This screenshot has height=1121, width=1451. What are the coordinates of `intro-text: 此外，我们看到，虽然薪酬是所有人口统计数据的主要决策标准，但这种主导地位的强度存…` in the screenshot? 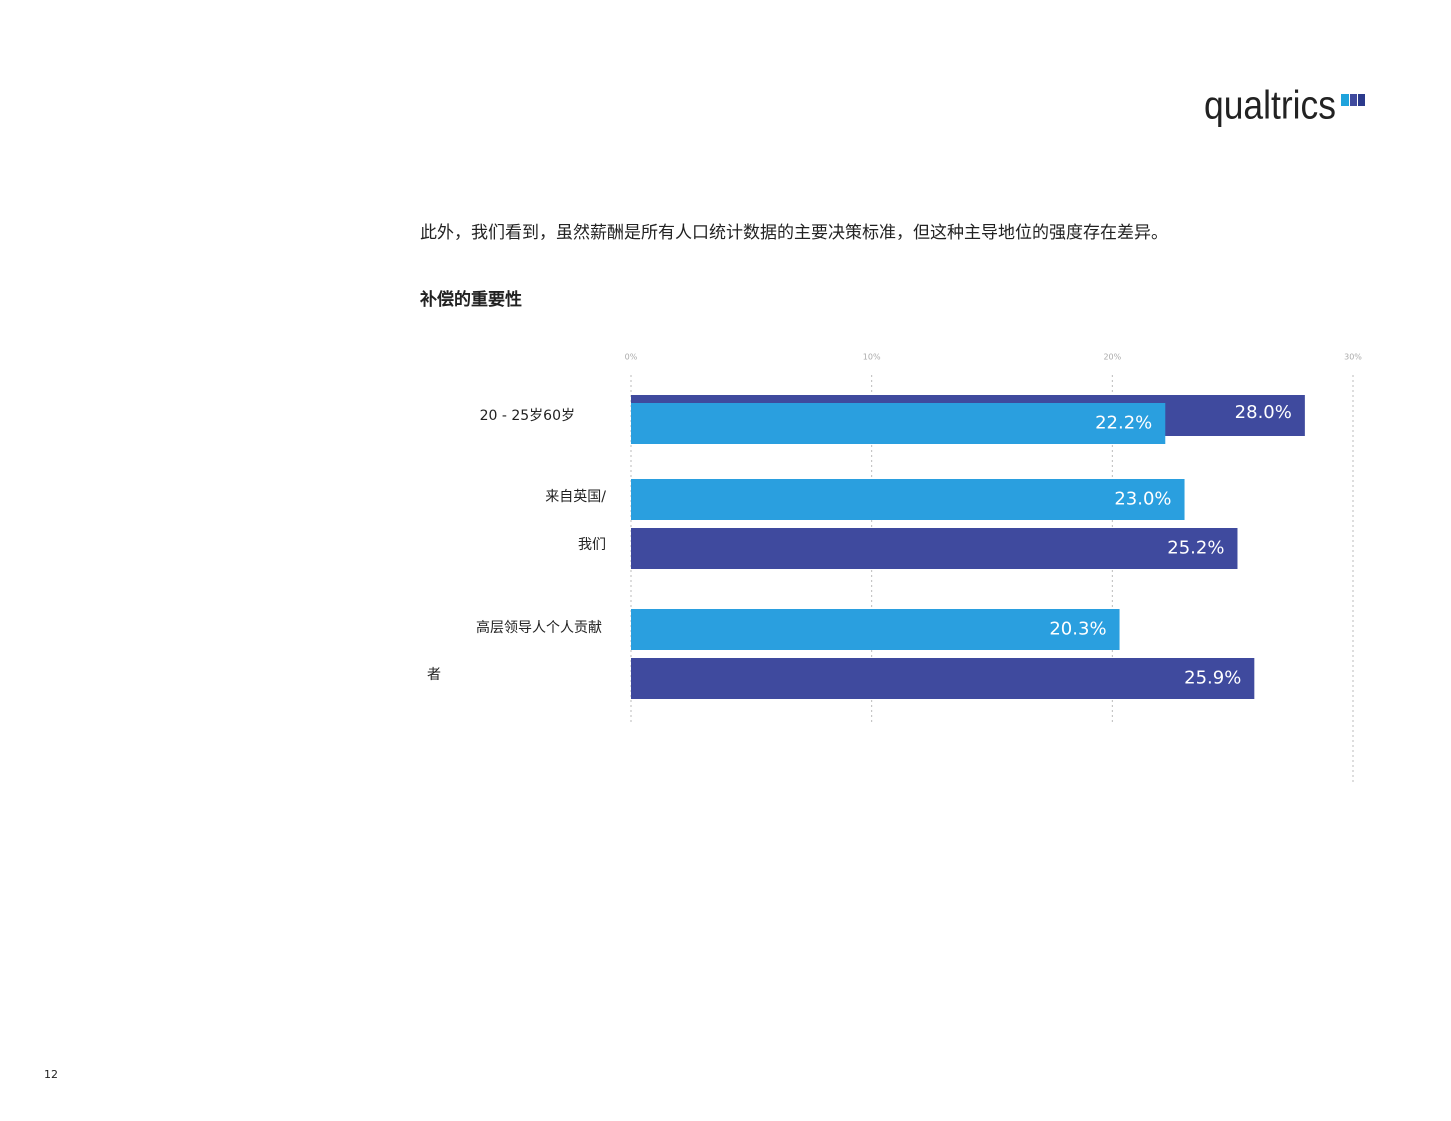 It's located at (794, 233).